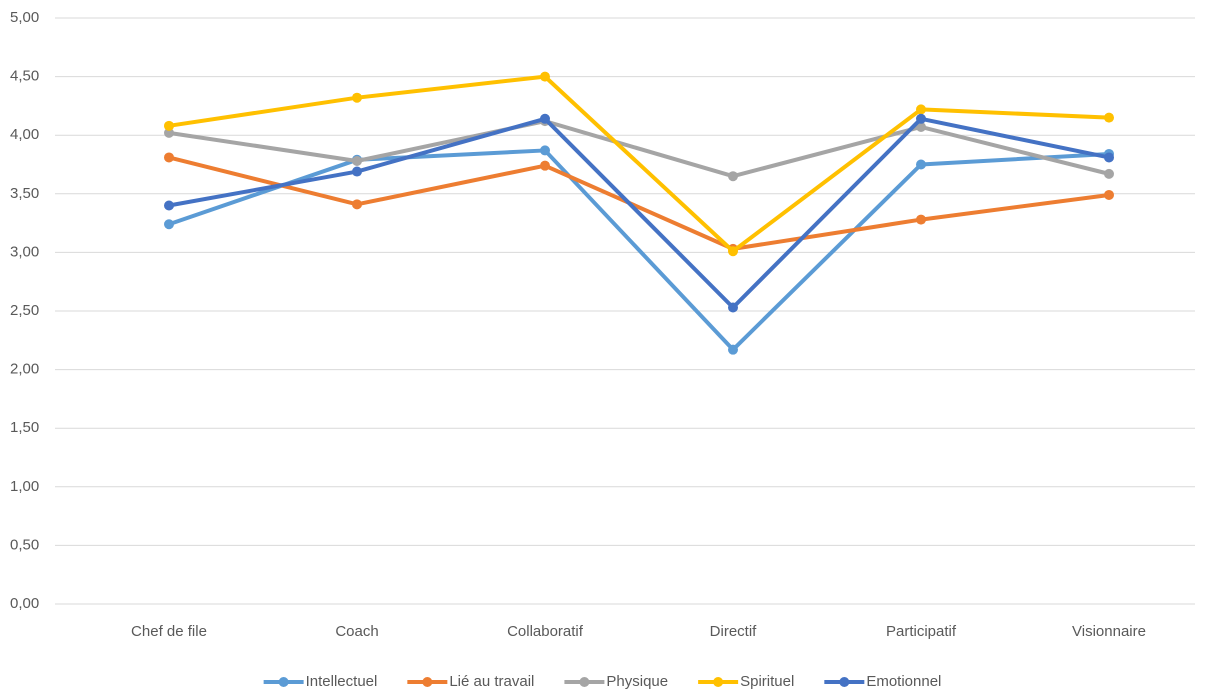 The height and width of the screenshot is (700, 1205). Describe the element at coordinates (169, 631) in the screenshot. I see `x-tick-label: Chef de file` at that location.